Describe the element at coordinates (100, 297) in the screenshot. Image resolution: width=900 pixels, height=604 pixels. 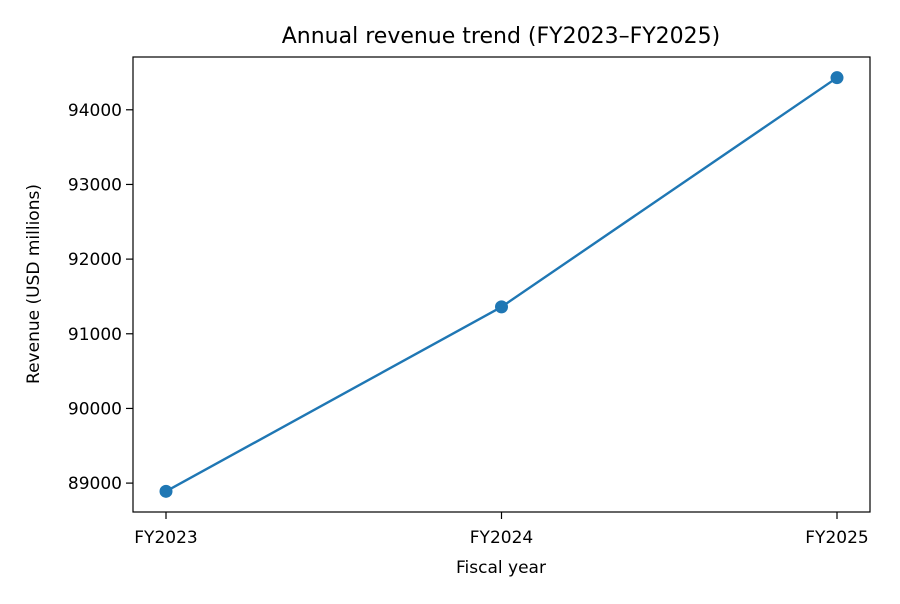
I see `y-axis: 89000 90000 91000 92000 93000 94000` at that location.